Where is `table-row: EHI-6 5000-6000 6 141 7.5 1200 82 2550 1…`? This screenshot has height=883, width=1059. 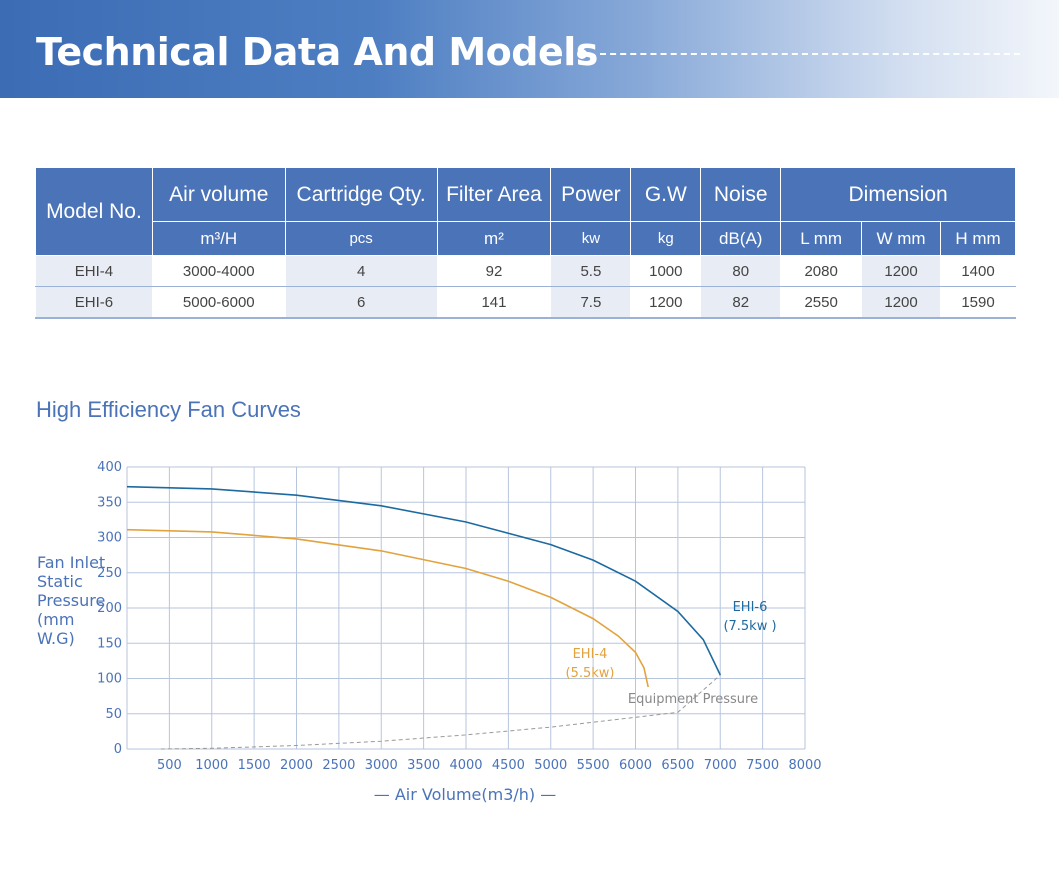
table-row: EHI-6 5000-6000 6 141 7.5 1200 82 2550 1… is located at coordinates (525, 302).